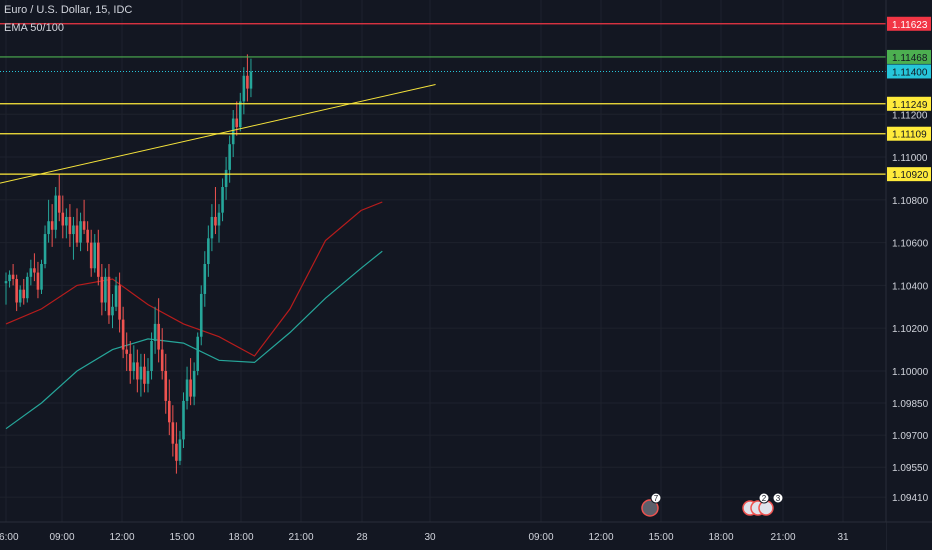 This screenshot has height=550, width=932. I want to click on trendline-layer, so click(218, 134).